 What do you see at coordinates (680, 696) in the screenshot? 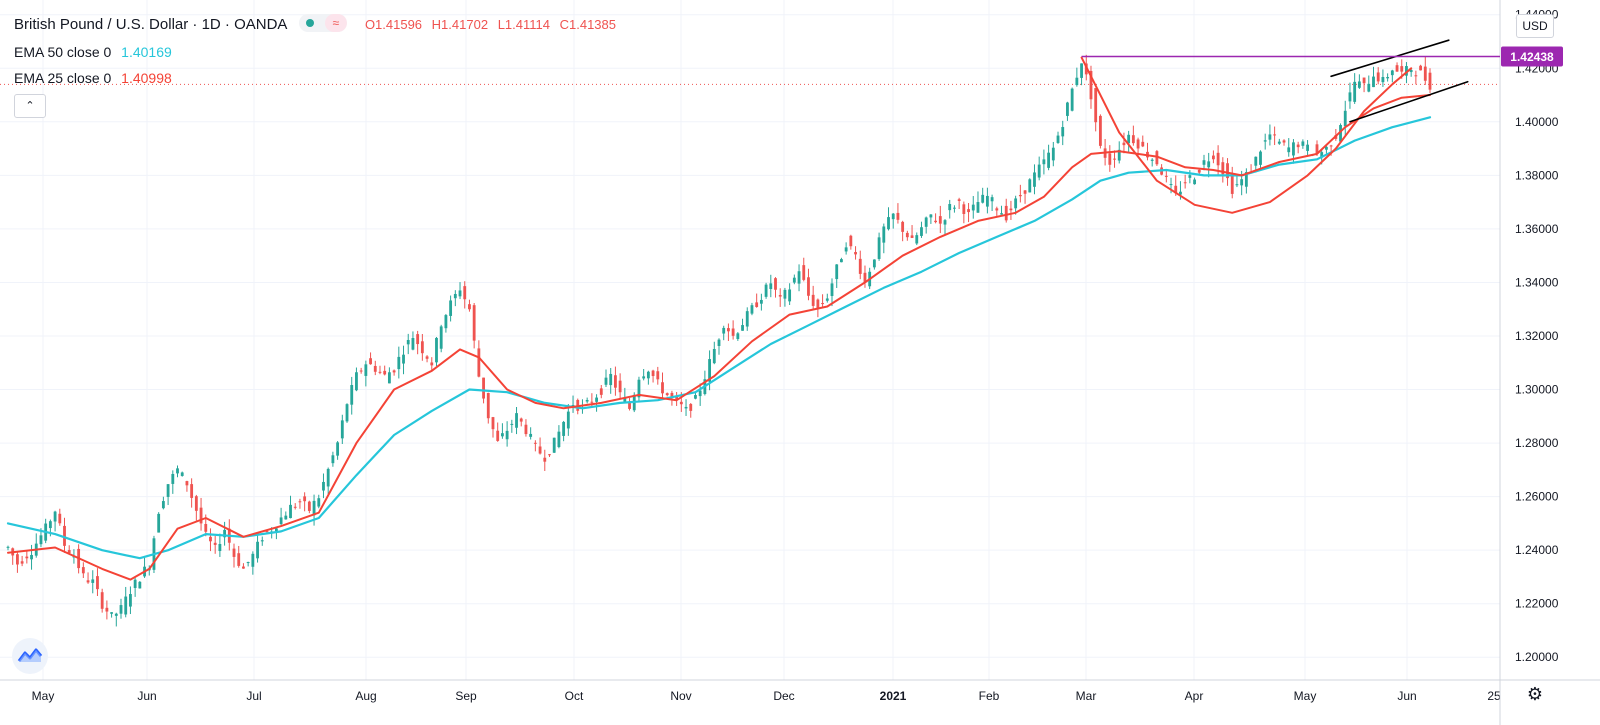
I see `x-tick-label: Nov` at bounding box center [680, 696].